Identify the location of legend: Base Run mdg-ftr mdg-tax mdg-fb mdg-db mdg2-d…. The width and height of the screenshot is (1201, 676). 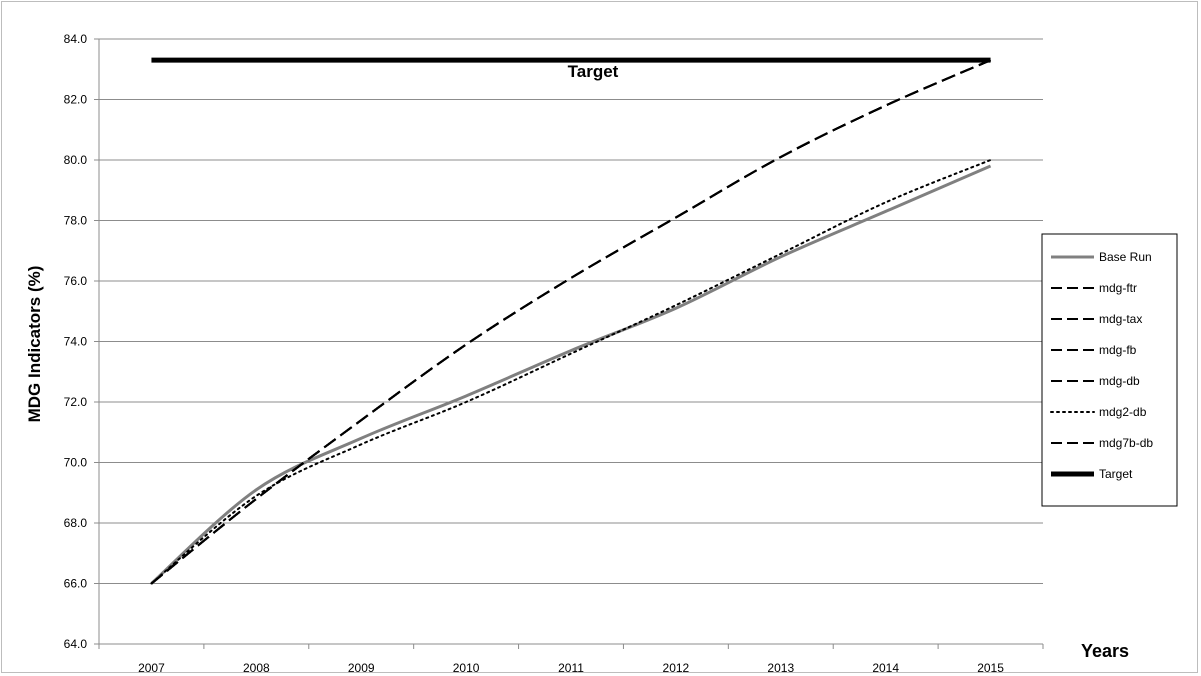
(1109, 370).